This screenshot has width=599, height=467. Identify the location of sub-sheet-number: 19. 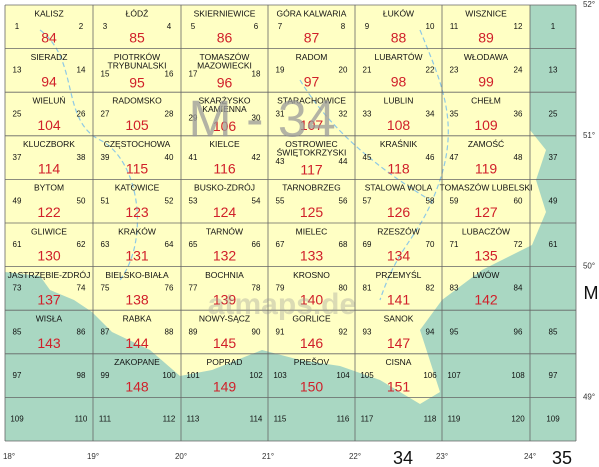
(280, 70).